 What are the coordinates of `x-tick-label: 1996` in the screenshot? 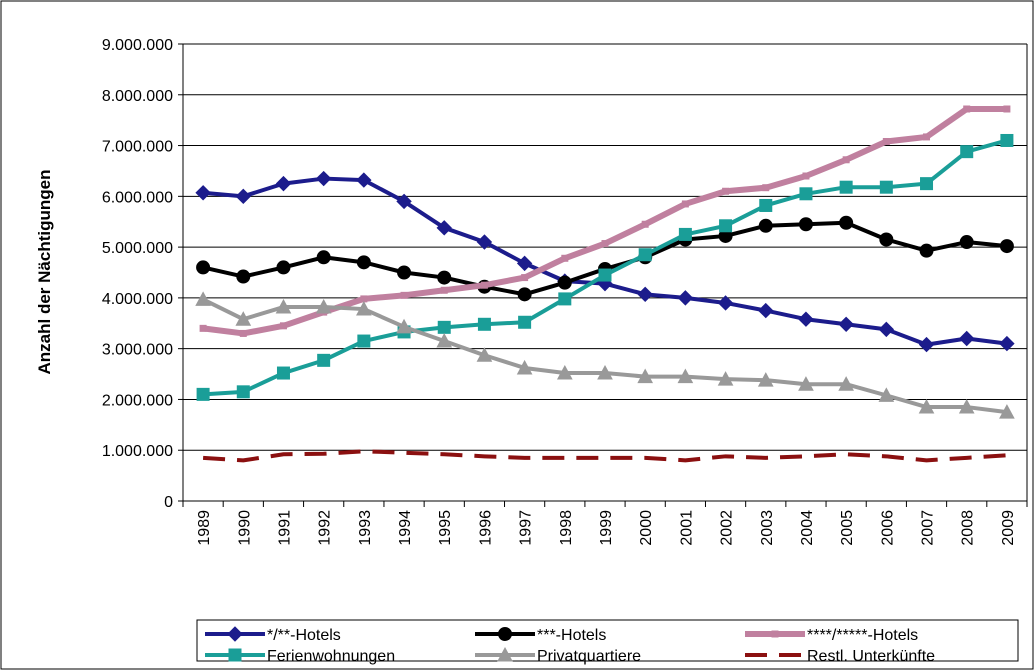 It's located at (485, 528).